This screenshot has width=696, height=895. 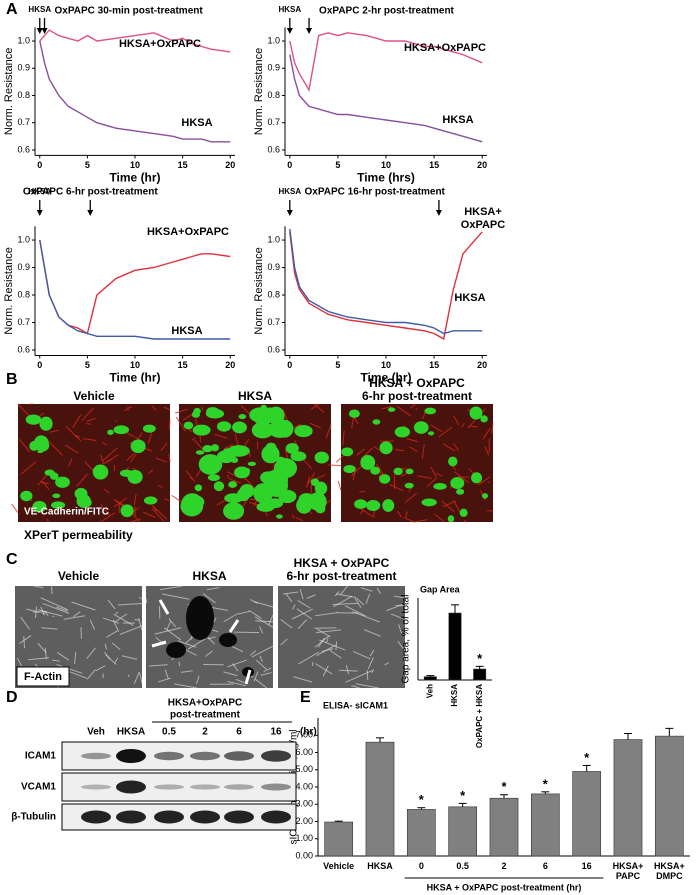 What do you see at coordinates (239, 732) in the screenshot?
I see `lane-label: 6` at bounding box center [239, 732].